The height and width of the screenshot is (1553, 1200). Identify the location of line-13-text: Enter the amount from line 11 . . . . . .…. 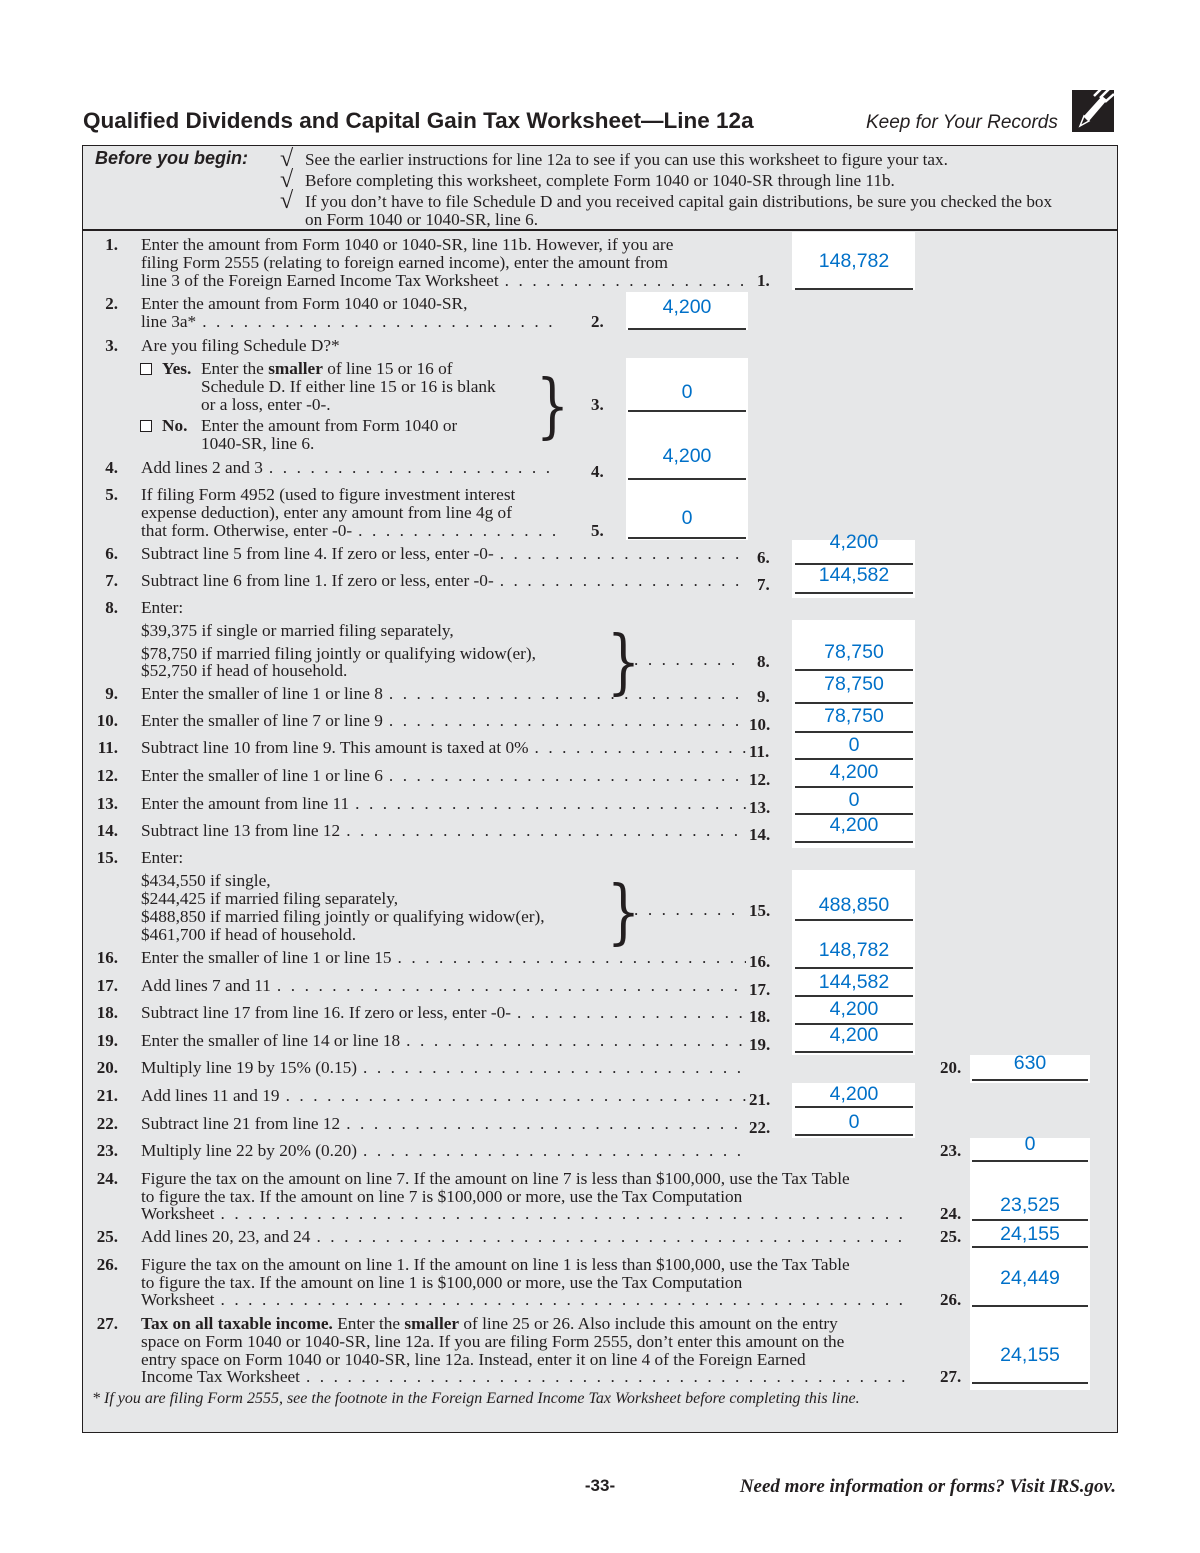
(443, 804).